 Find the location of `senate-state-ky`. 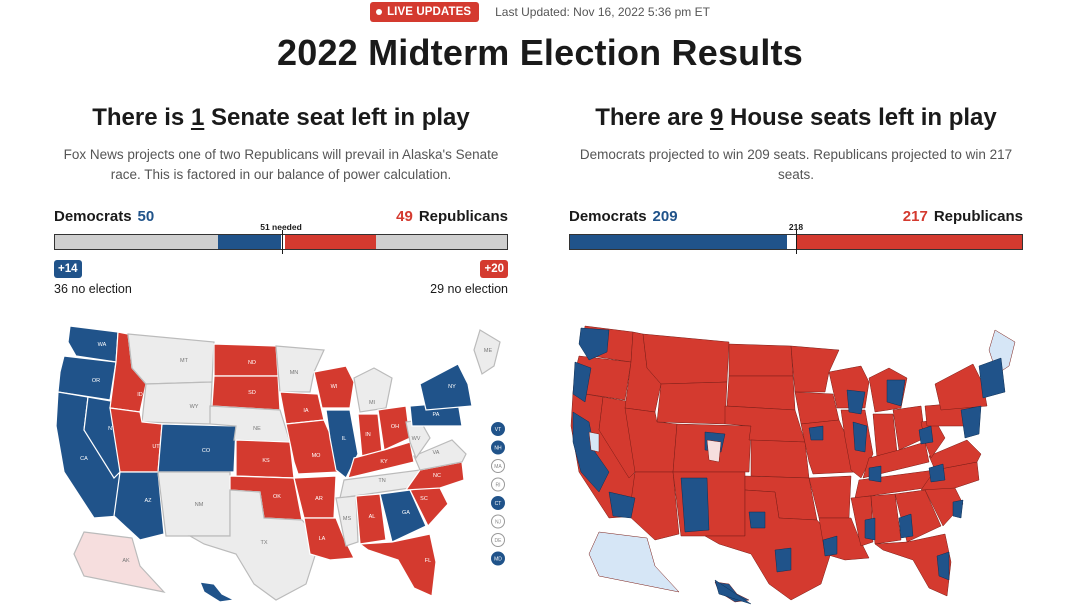

senate-state-ky is located at coordinates (381, 460).